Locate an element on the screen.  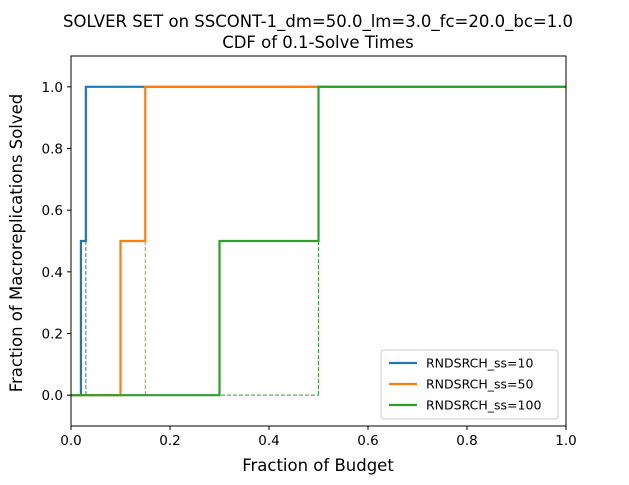
legend-box is located at coordinates (469, 384).